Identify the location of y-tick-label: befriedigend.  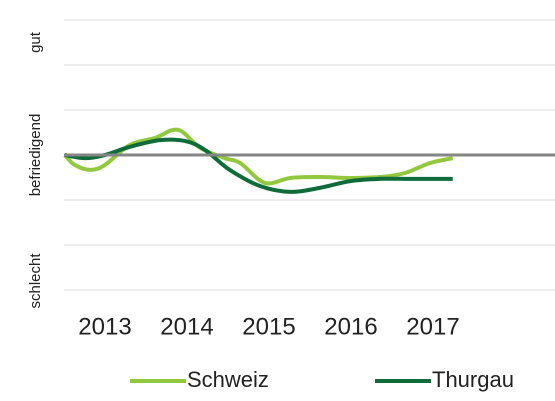
(35, 155).